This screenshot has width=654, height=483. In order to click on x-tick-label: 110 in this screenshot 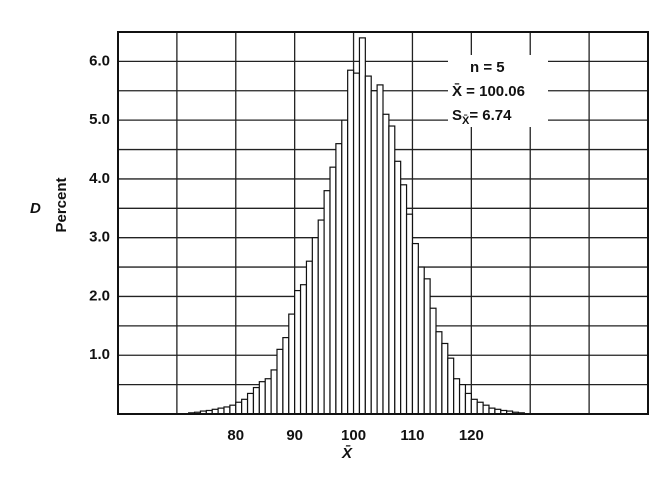, I will do `click(412, 435)`.